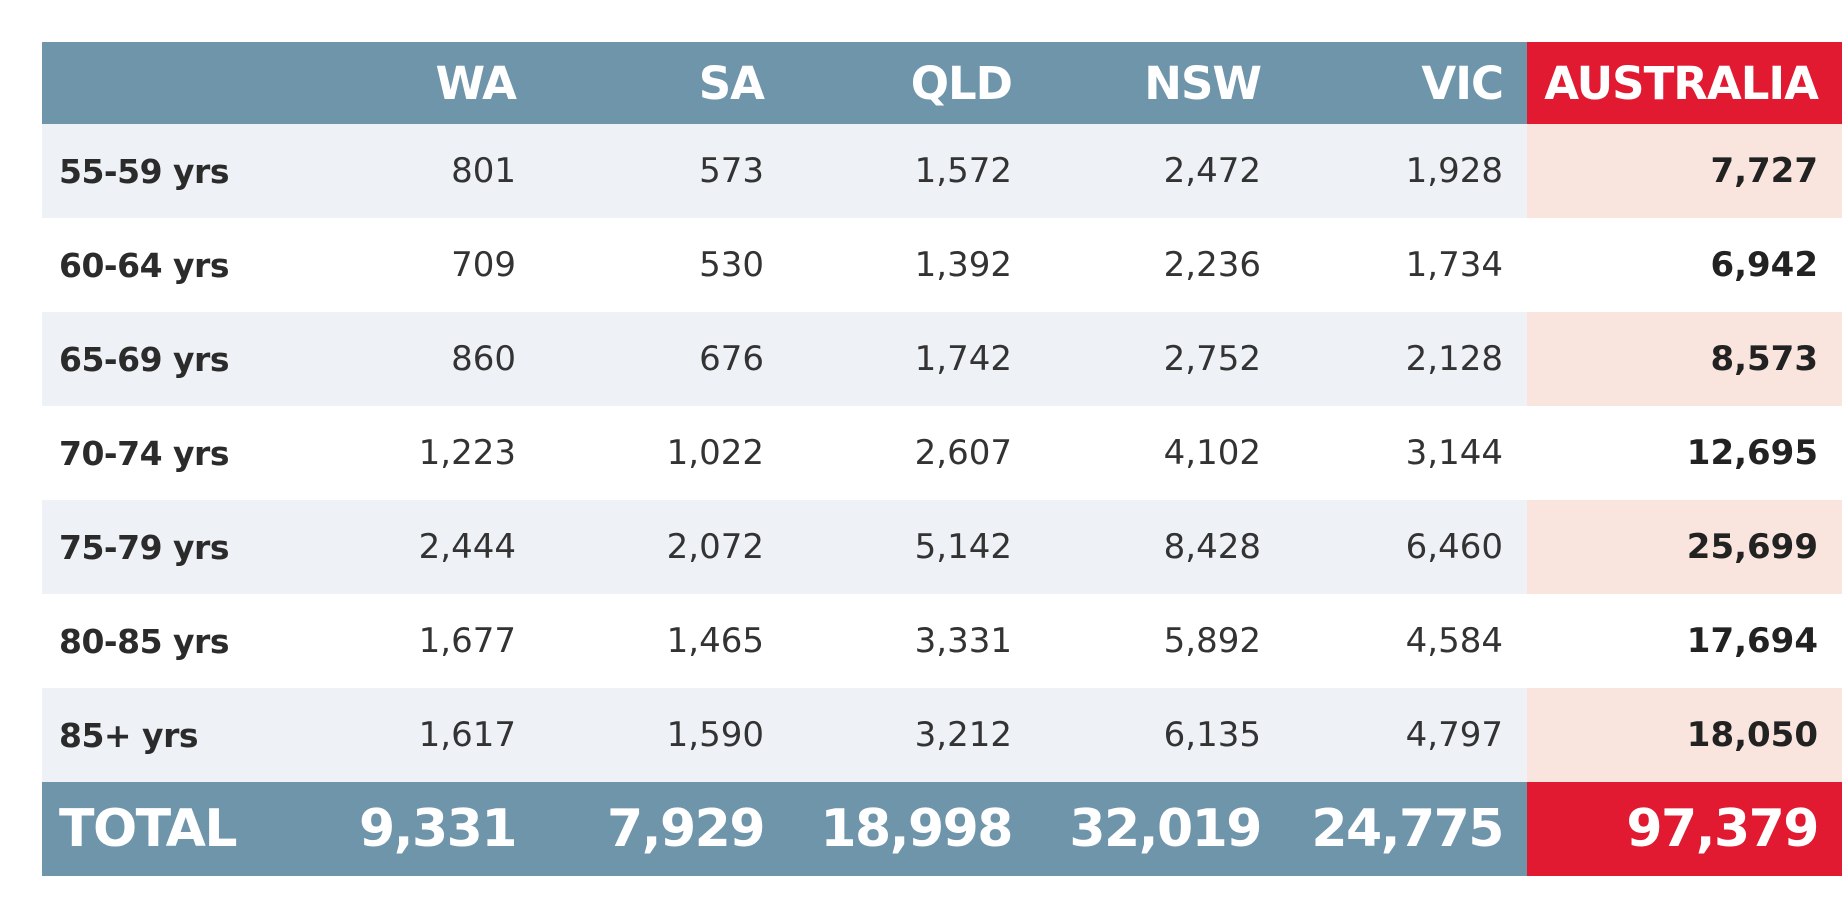  I want to click on cell-australia: 25,699, so click(1684, 547).